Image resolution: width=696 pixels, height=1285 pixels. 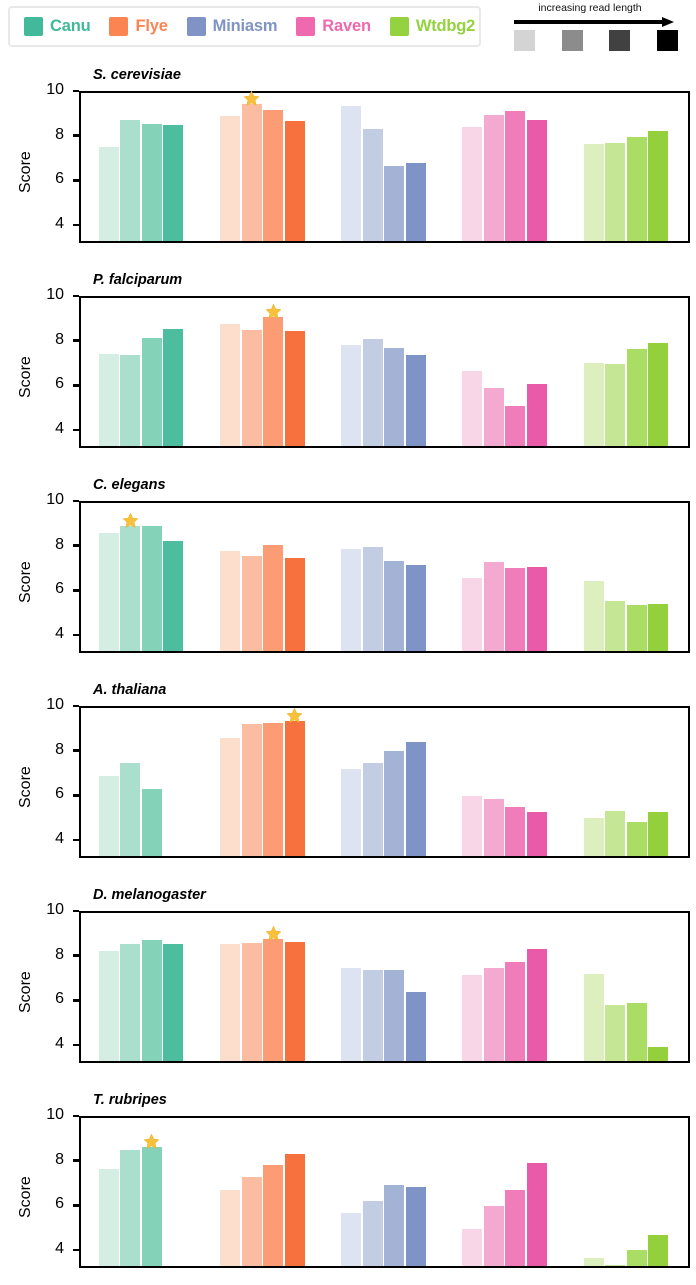 I want to click on legend-swatch-flye, so click(x=119, y=26).